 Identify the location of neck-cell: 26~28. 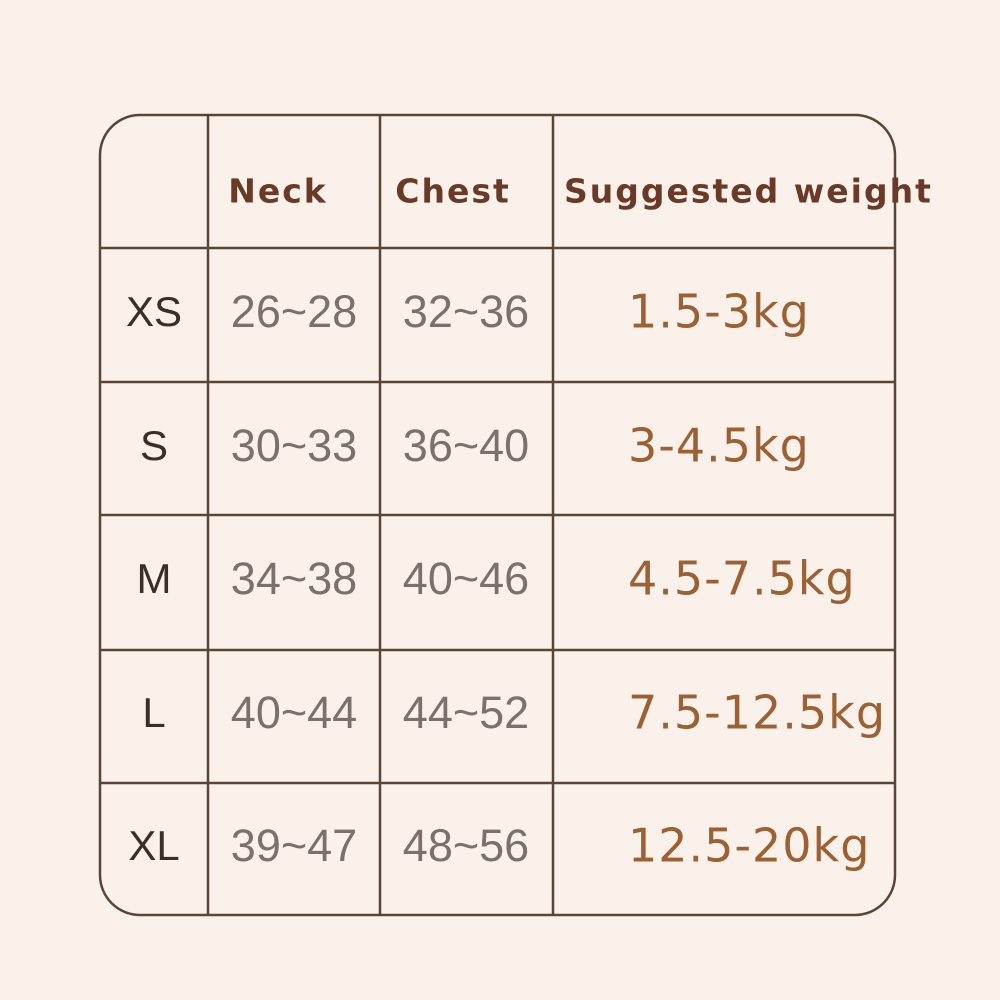
(294, 311).